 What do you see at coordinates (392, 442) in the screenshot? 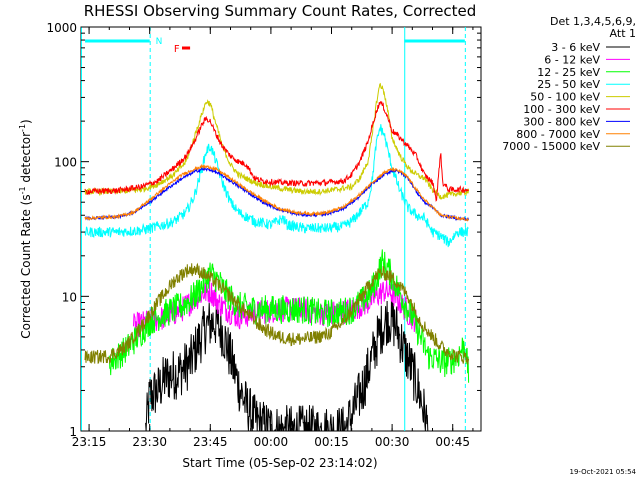
I see `x-tick-label: 00:30` at bounding box center [392, 442].